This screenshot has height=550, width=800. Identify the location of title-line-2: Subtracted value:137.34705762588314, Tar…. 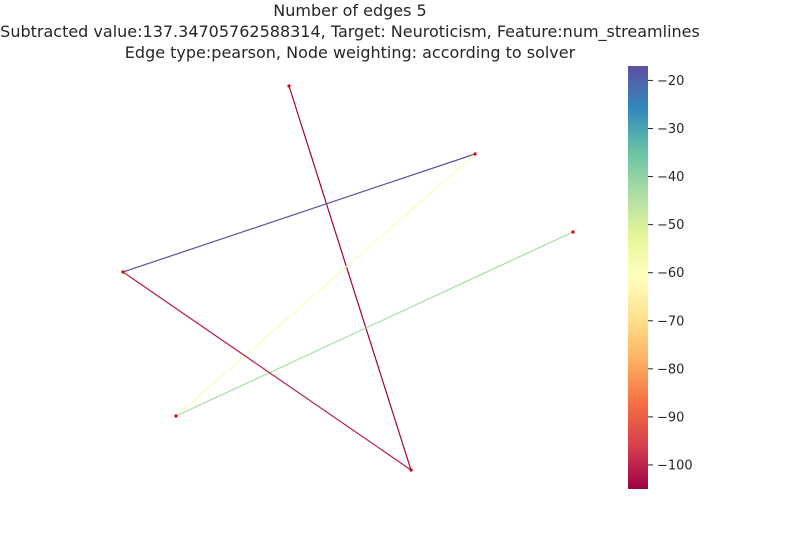
(350, 32).